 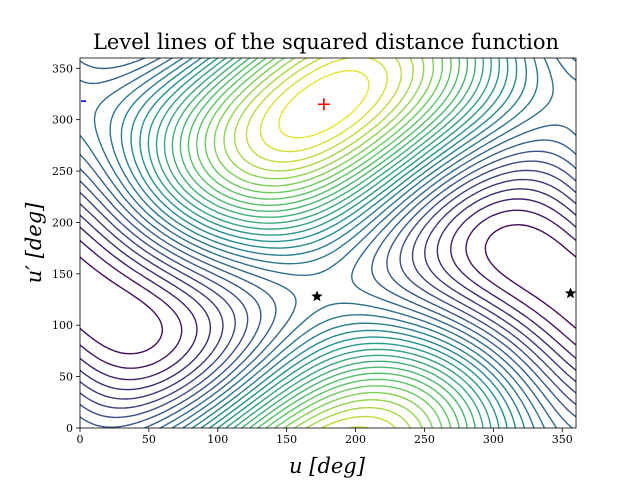 What do you see at coordinates (62, 274) in the screenshot?
I see `y-tick-label: 150` at bounding box center [62, 274].